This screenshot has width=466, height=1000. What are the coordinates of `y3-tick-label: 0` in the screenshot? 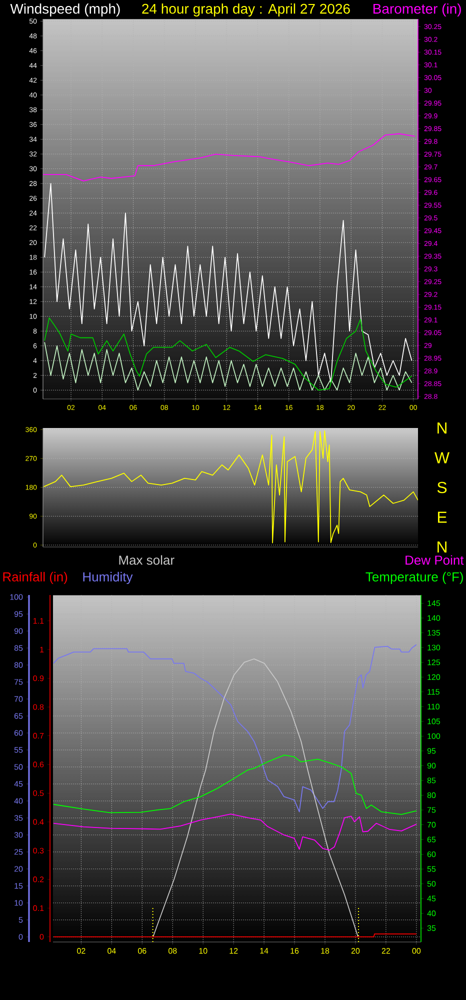 It's located at (42, 937).